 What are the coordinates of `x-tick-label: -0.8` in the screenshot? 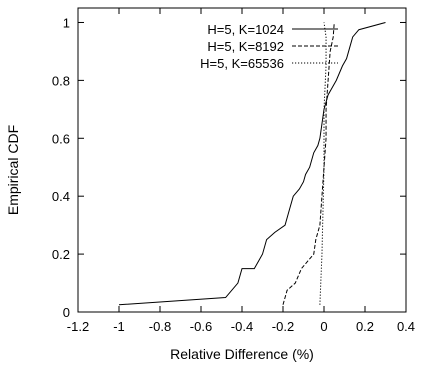 It's located at (160, 326).